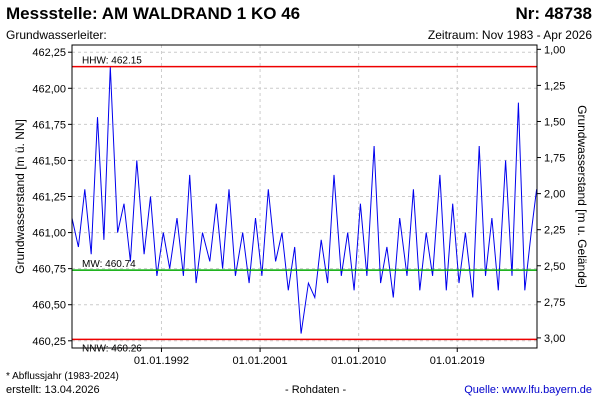 The height and width of the screenshot is (400, 600). Describe the element at coordinates (49, 89) in the screenshot. I see `y-tick-label: 462,00` at that location.